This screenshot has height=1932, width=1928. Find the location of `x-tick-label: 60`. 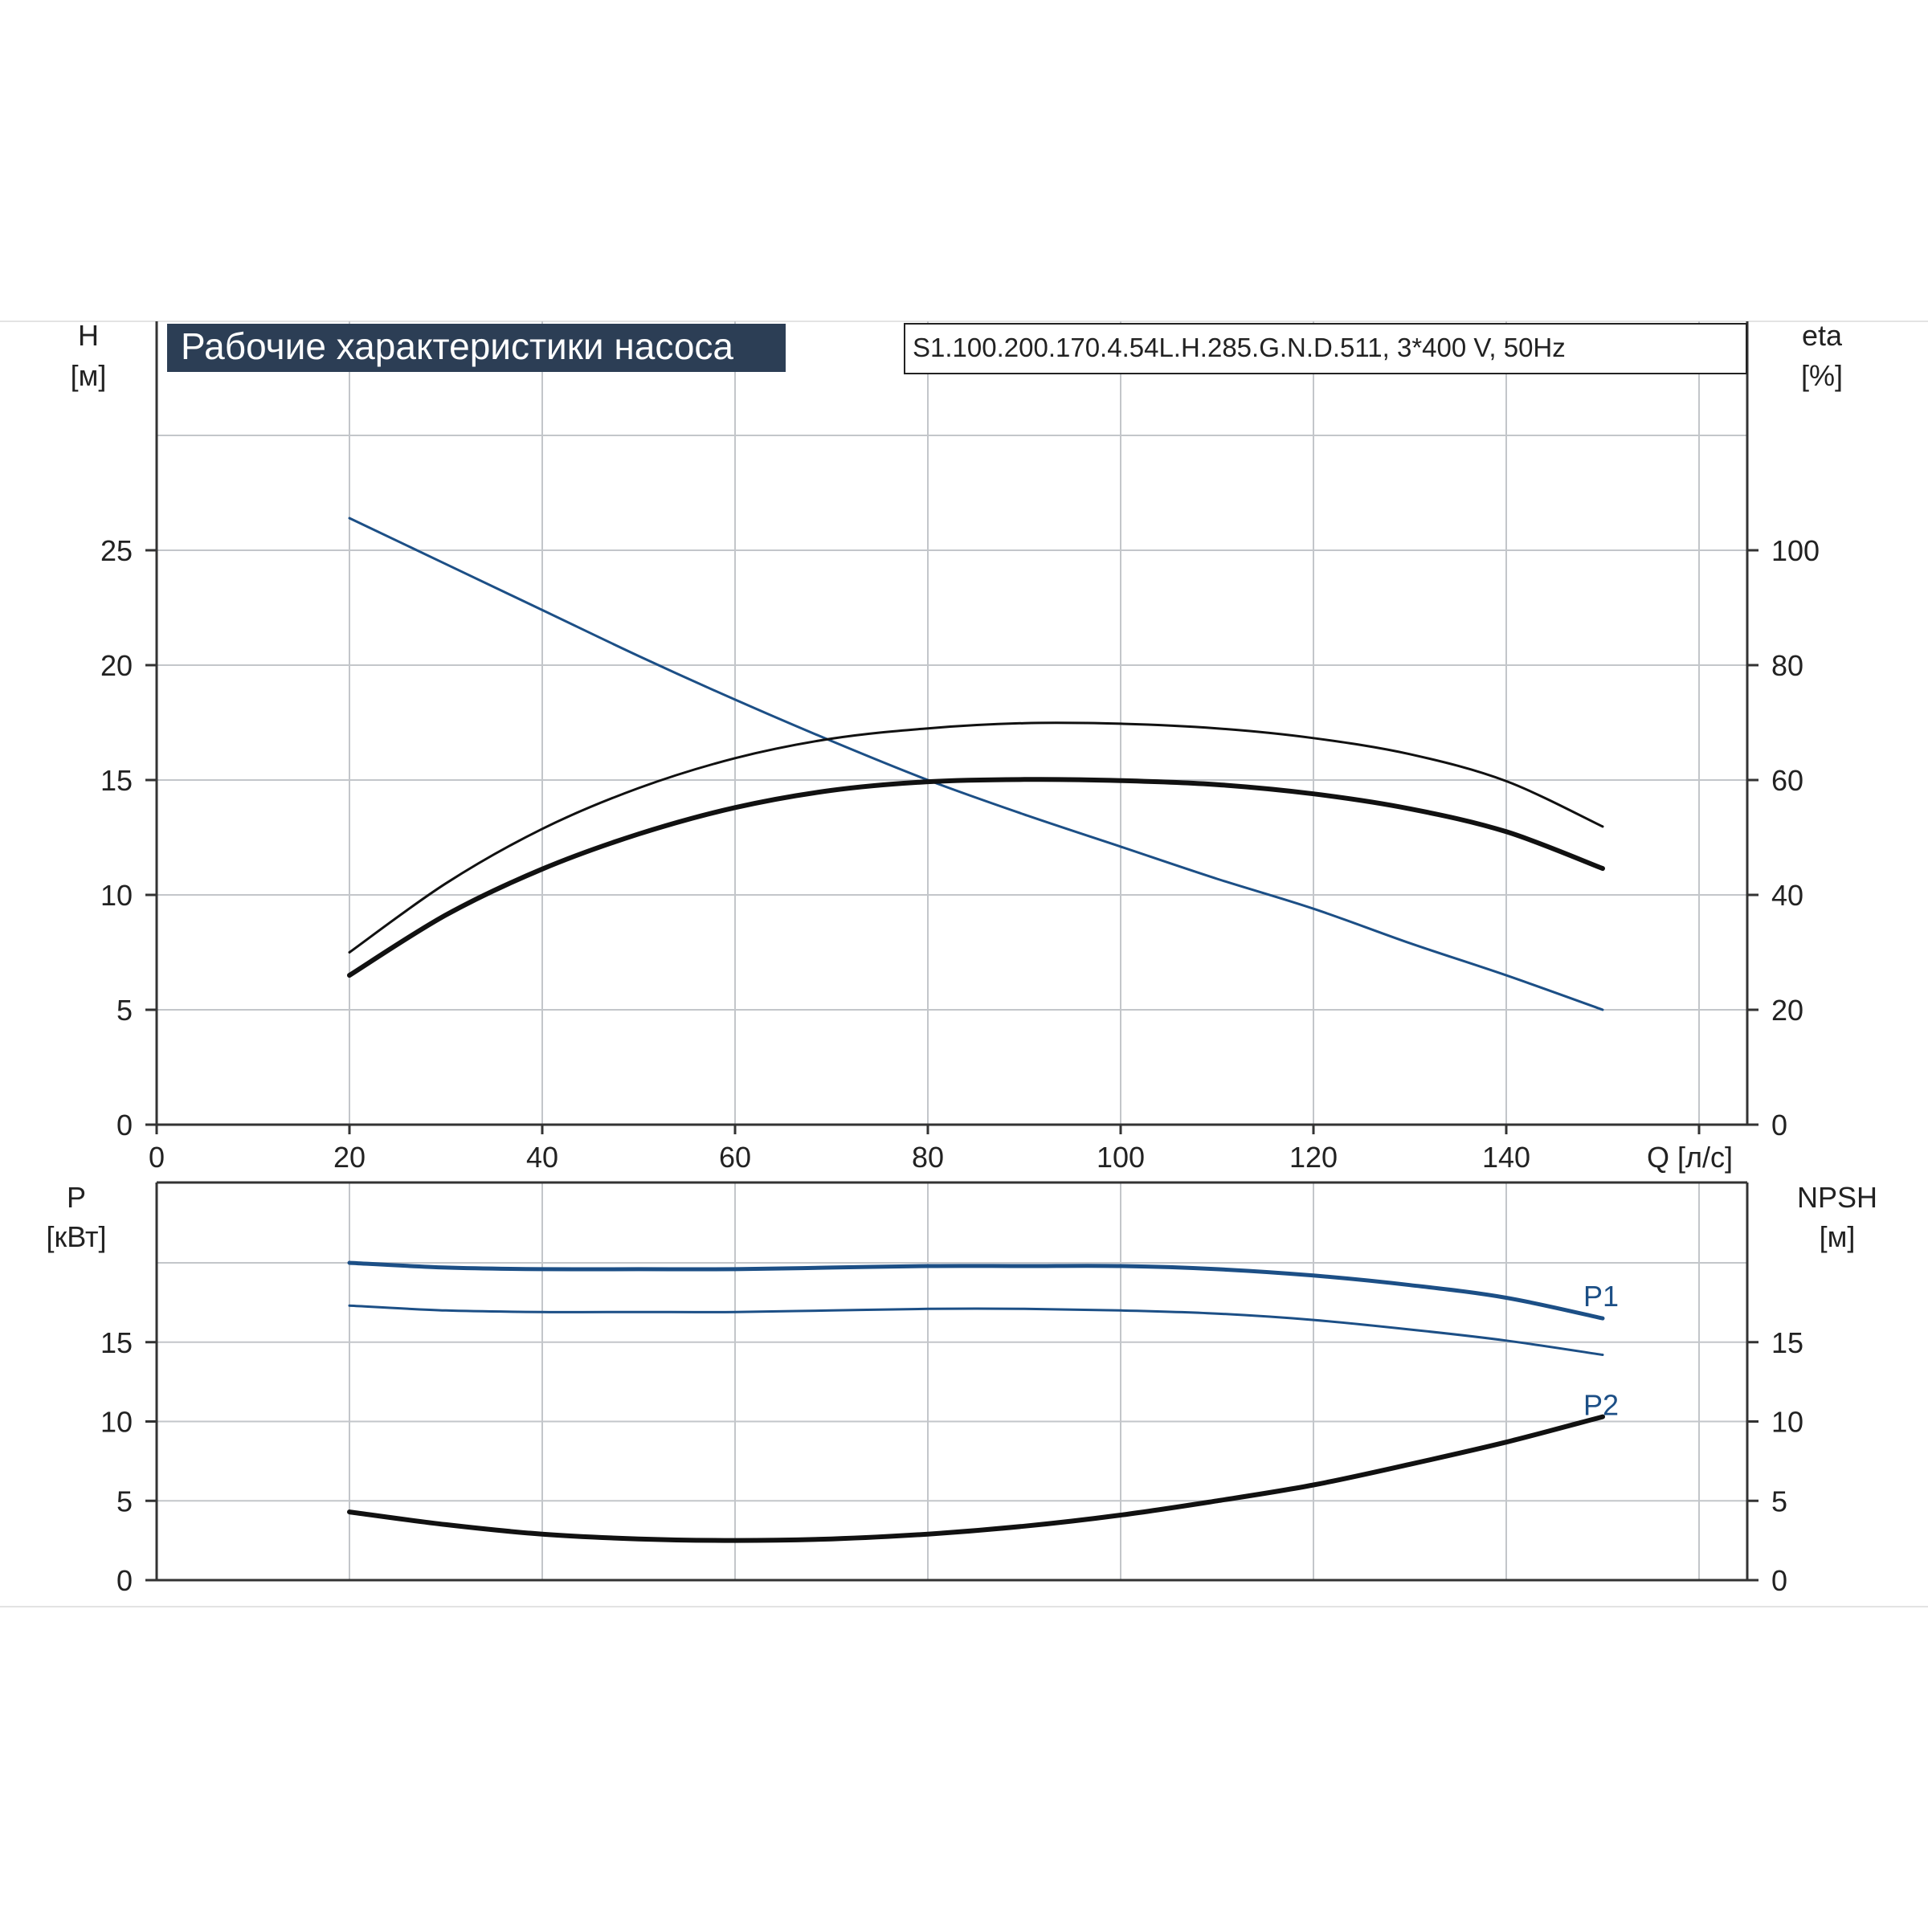

x-tick-label: 60 is located at coordinates (735, 1157).